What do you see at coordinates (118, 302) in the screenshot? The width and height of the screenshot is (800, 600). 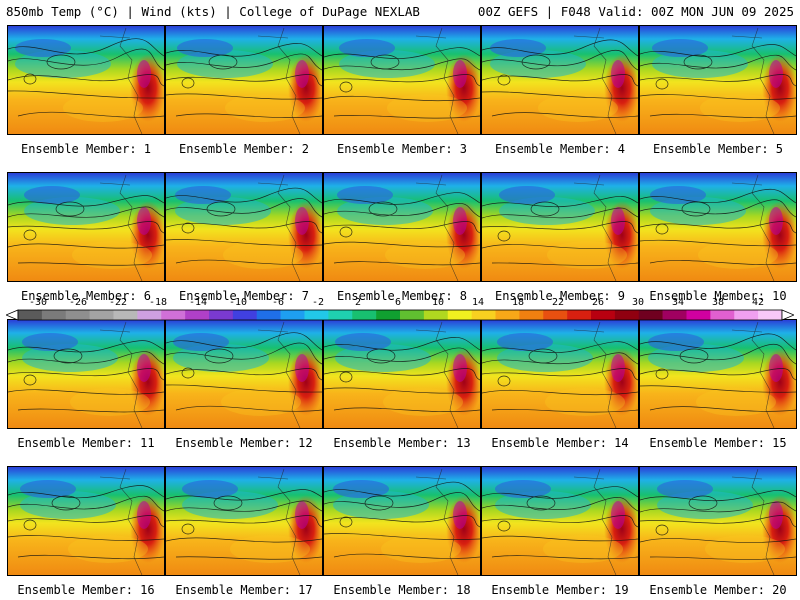 I see `colorbar-tick-label: -22` at bounding box center [118, 302].